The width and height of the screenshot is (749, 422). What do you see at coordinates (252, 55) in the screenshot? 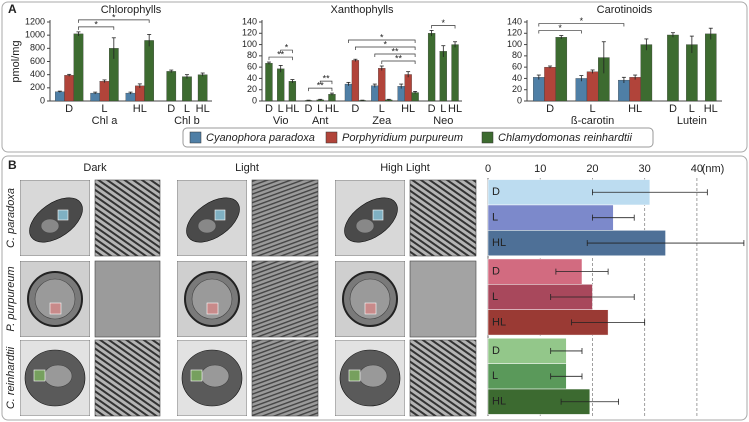
I see `y-tick-label: 80` at bounding box center [252, 55].